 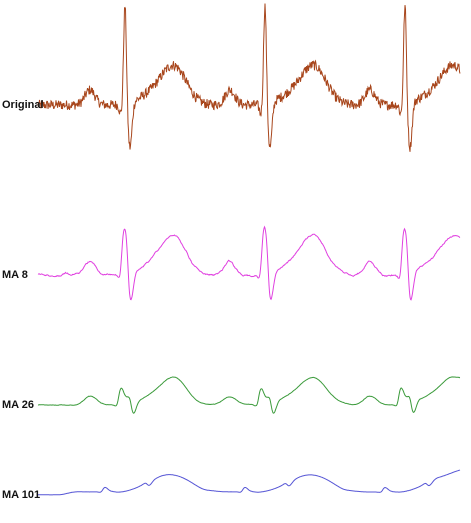 I want to click on trace-label: MA 26, so click(x=18, y=405).